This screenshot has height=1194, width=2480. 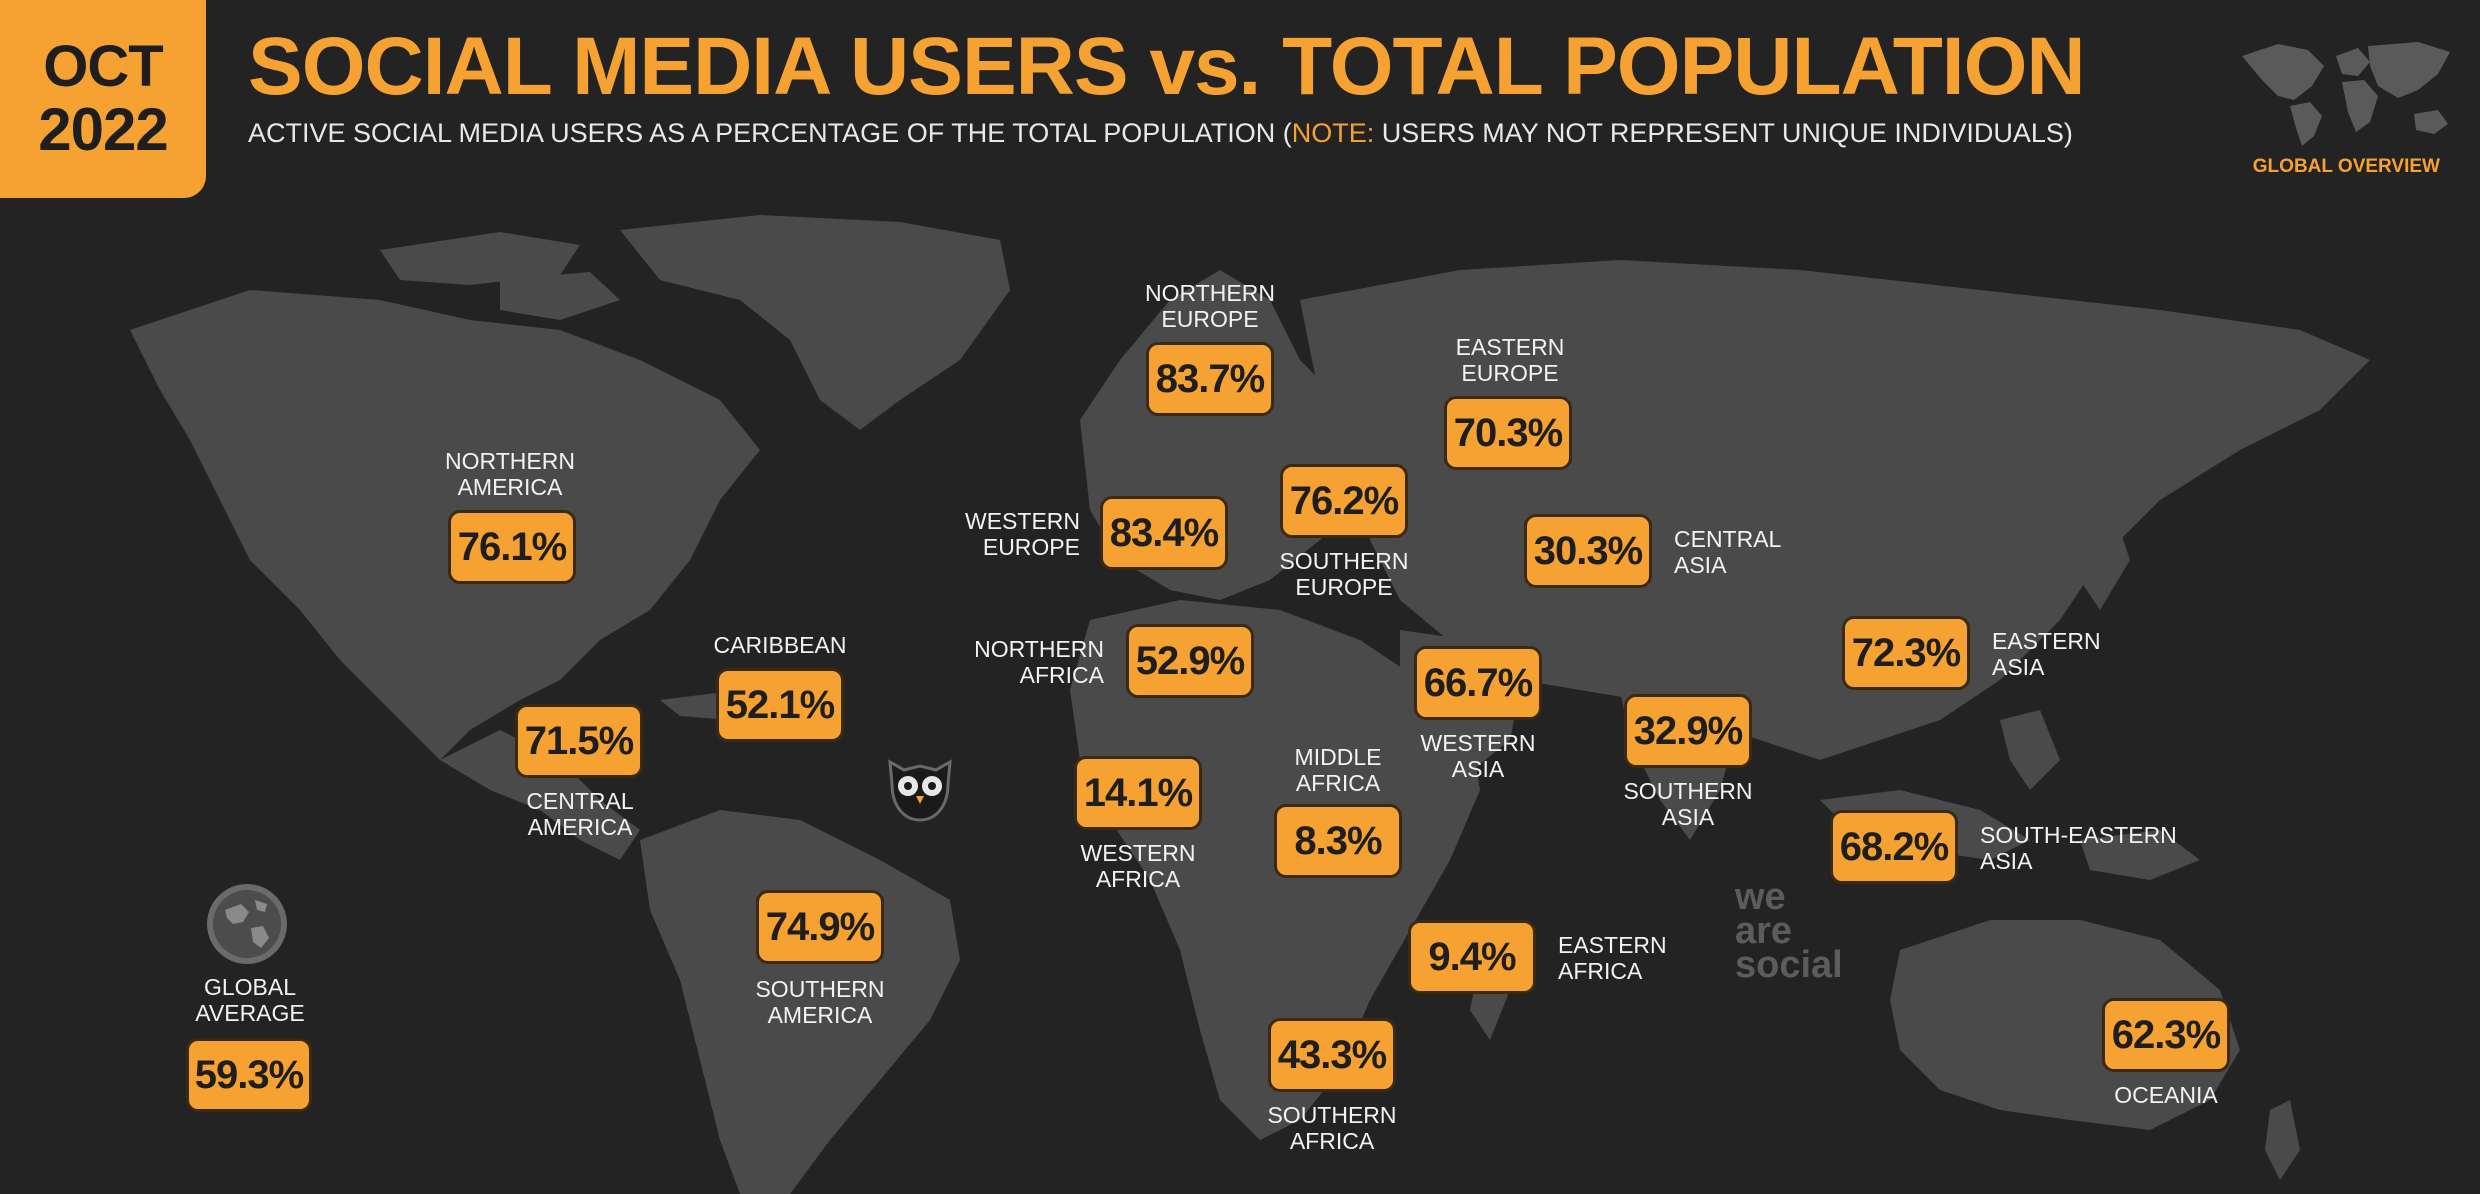 I want to click on region-value-northern-africa: 52.9%, so click(x=1190, y=661).